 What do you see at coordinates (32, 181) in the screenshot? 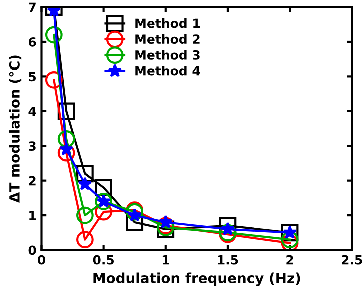
I see `y-tick-label: 2` at bounding box center [32, 181].